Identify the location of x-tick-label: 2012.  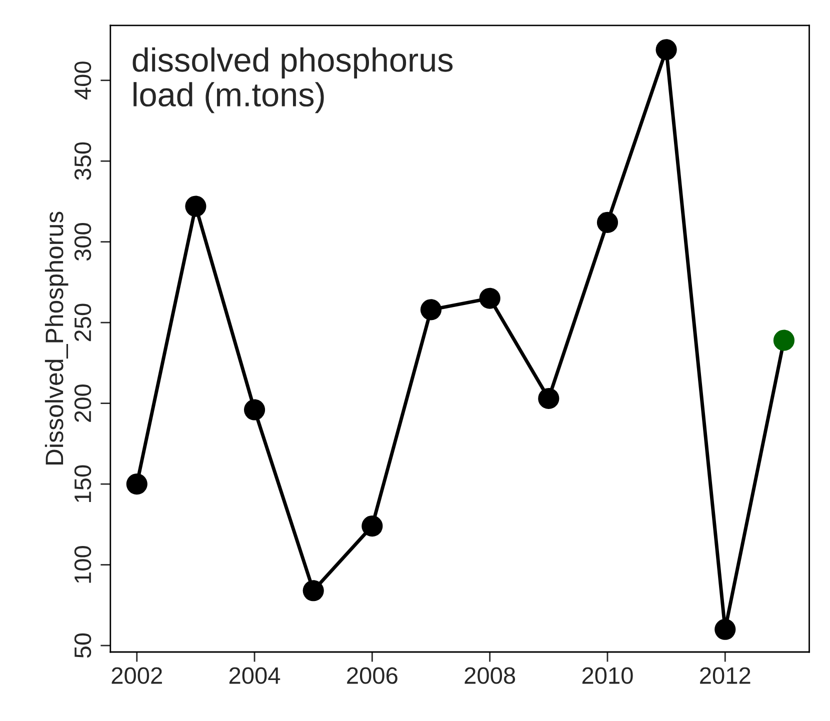
(725, 675).